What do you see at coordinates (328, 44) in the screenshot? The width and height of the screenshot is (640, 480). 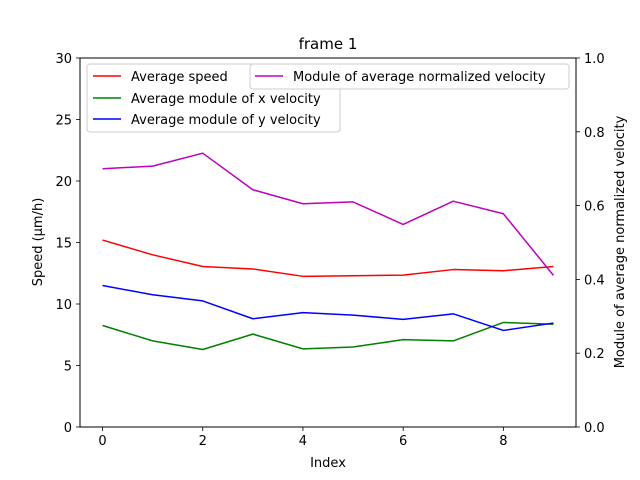 I see `chart-title: frame 1` at bounding box center [328, 44].